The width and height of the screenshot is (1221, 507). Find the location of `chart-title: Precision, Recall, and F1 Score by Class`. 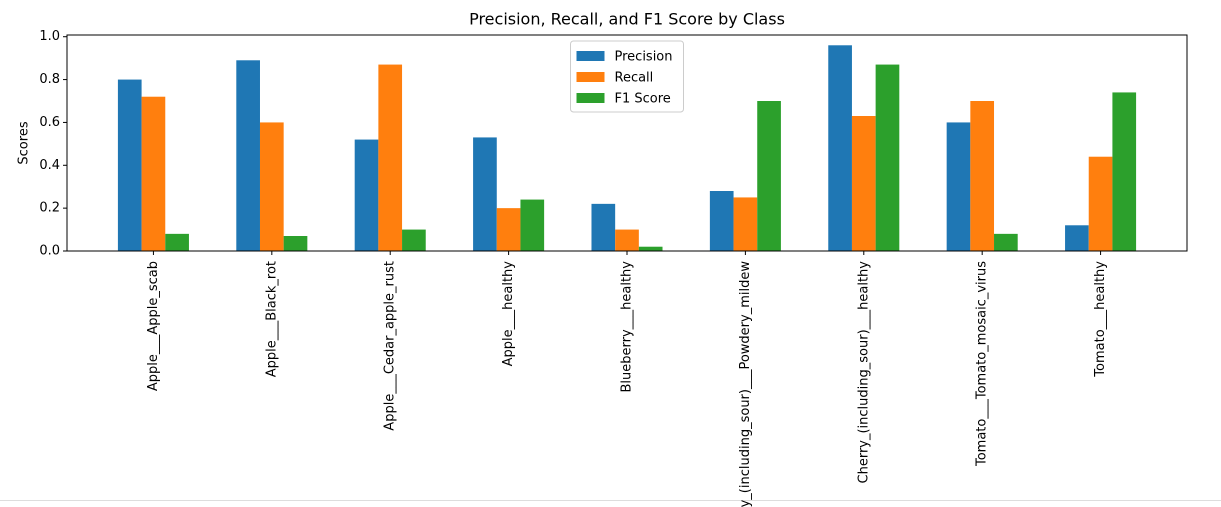

chart-title: Precision, Recall, and F1 Score by Class is located at coordinates (627, 19).